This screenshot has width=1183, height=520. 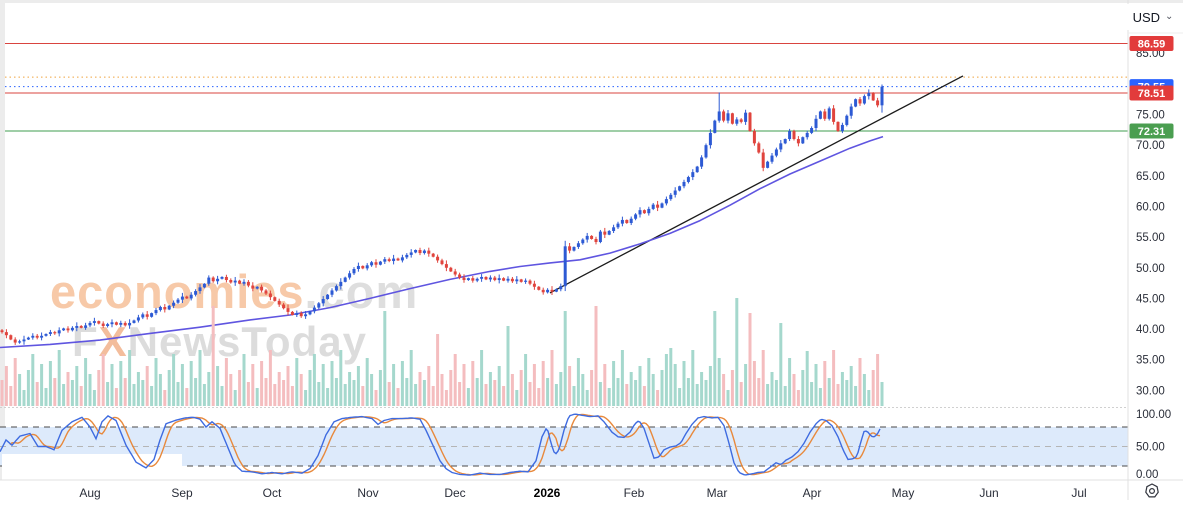 What do you see at coordinates (1150, 207) in the screenshot?
I see `price-tick-label: 60.00` at bounding box center [1150, 207].